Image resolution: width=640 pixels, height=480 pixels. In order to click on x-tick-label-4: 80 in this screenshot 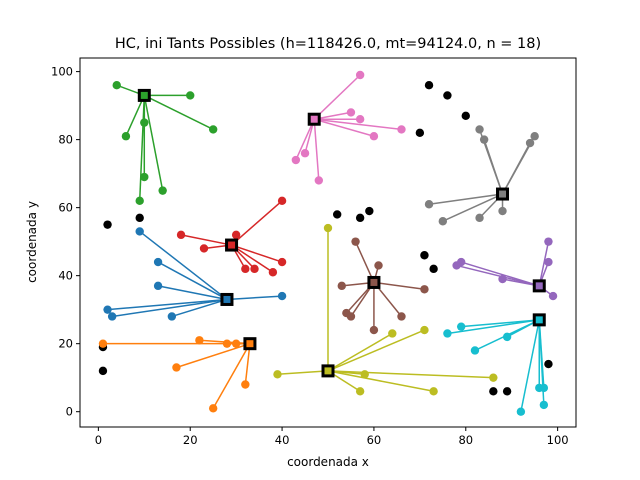, I will do `click(465, 440)`.